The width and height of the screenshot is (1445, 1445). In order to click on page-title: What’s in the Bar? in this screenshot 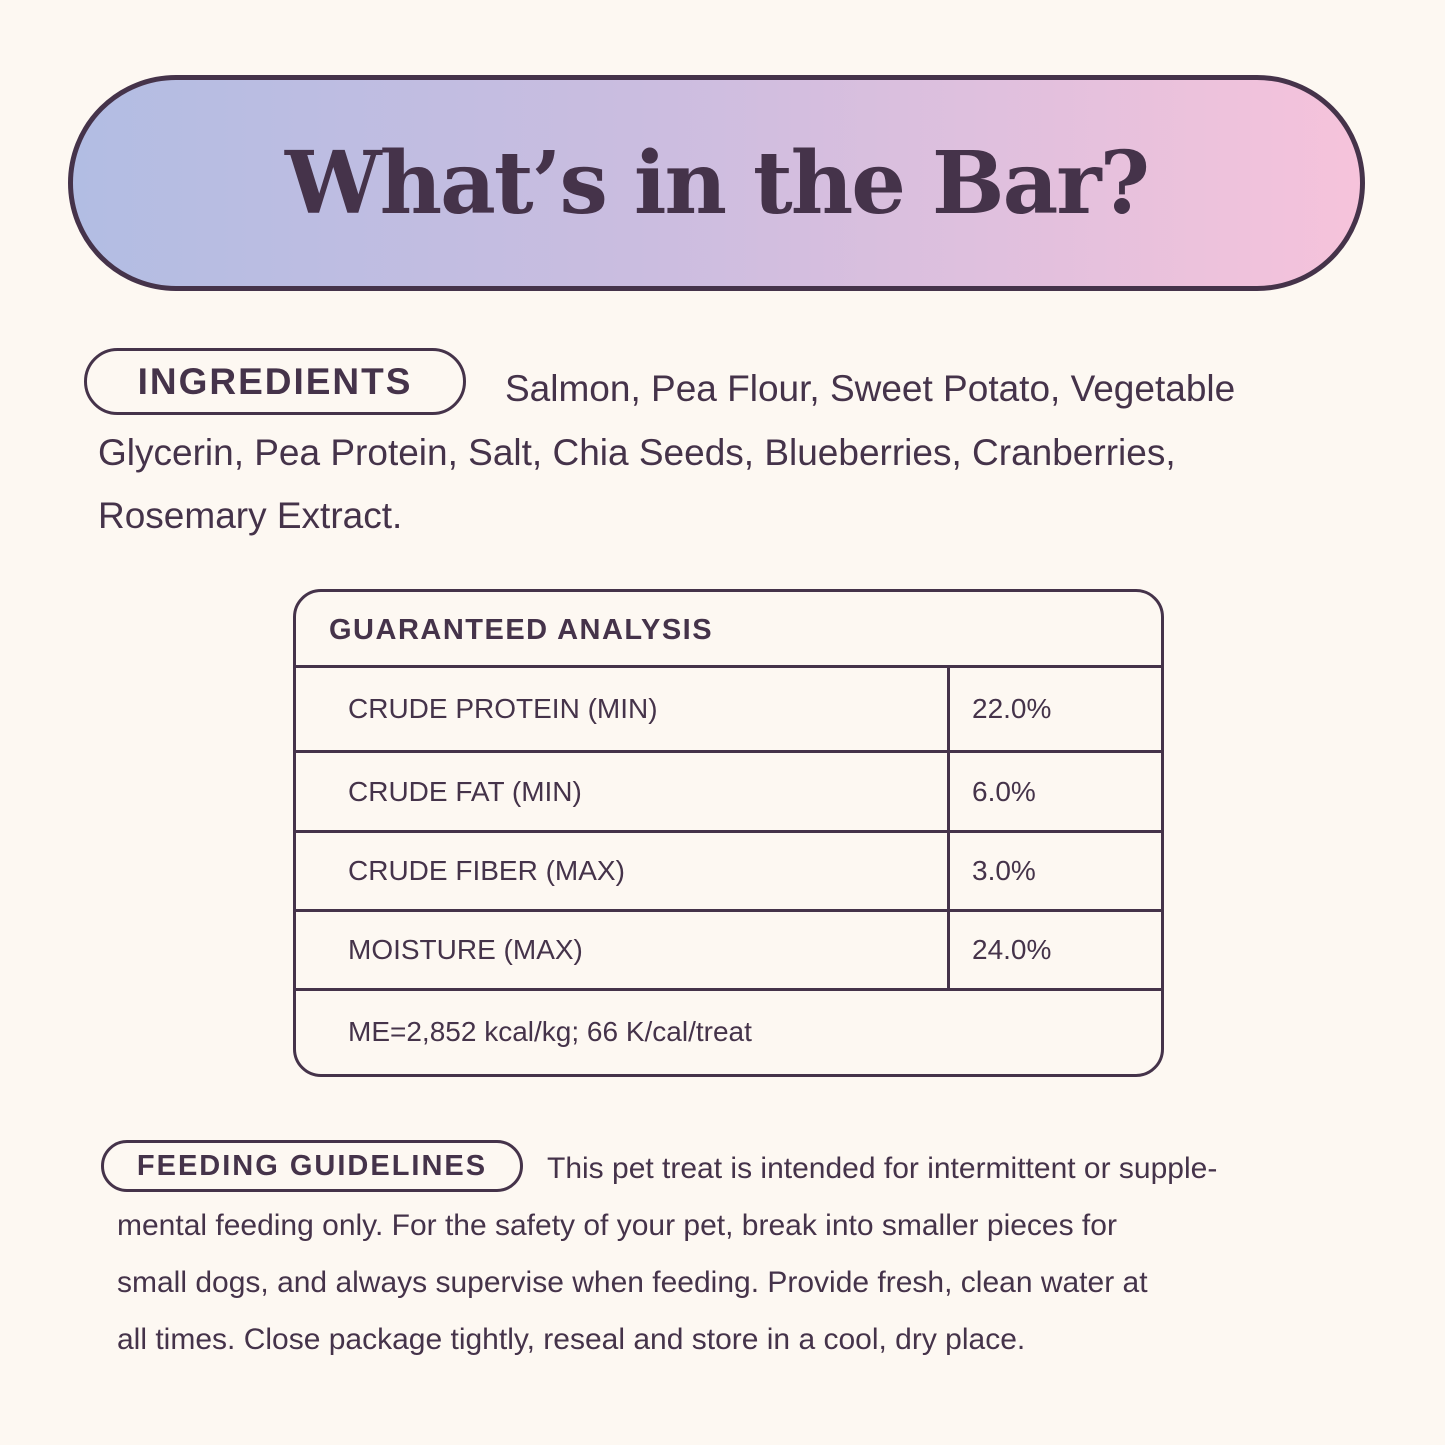, I will do `click(717, 183)`.